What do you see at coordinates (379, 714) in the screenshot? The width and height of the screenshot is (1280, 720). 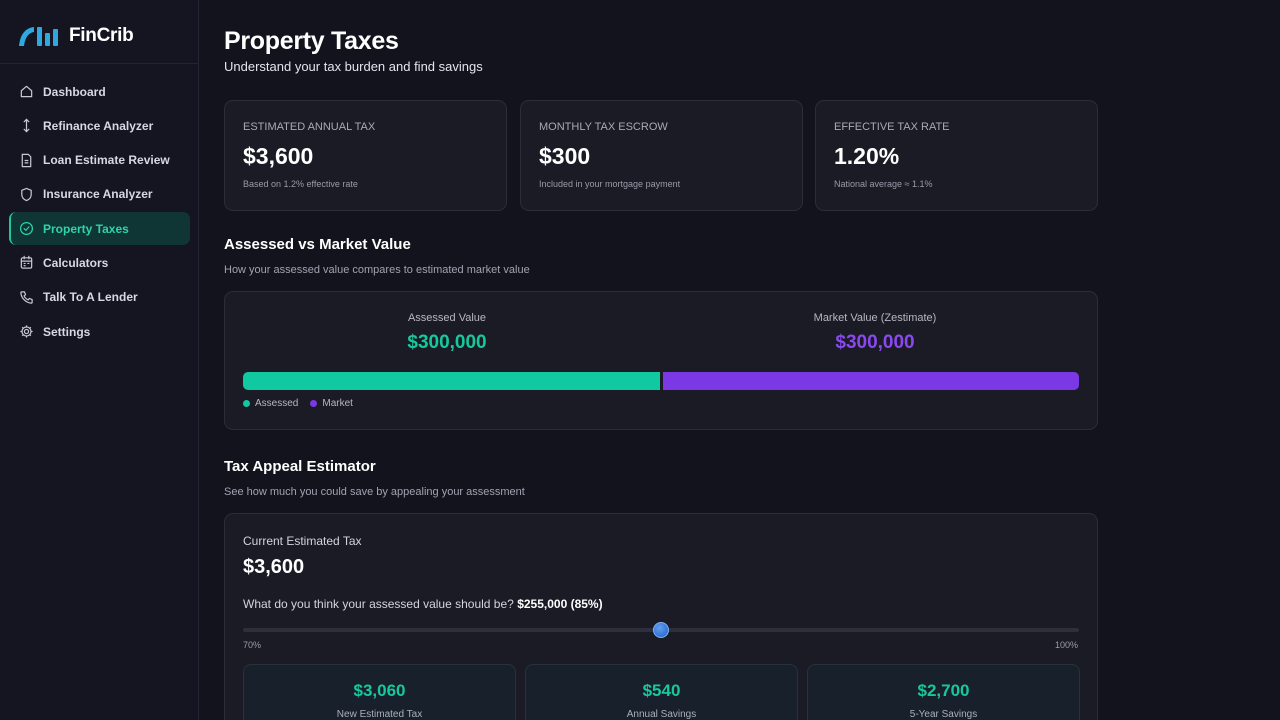 I see `result-label: New Estimated Tax` at bounding box center [379, 714].